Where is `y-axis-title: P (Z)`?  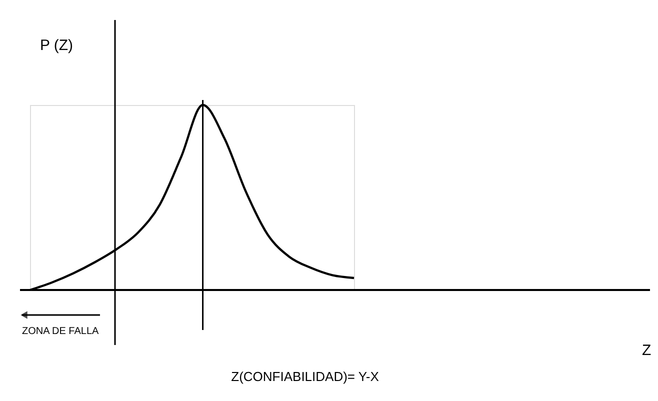 y-axis-title: P (Z) is located at coordinates (57, 45).